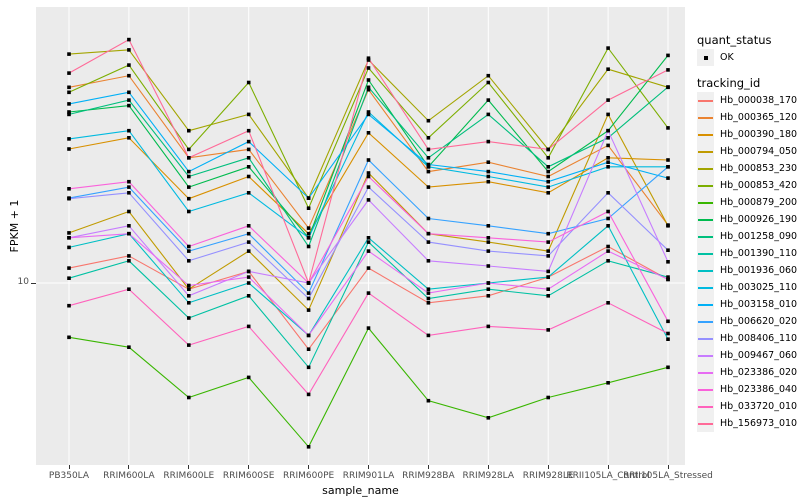 The image size is (800, 500). I want to click on x-tick-label: PB350LA, so click(69, 476).